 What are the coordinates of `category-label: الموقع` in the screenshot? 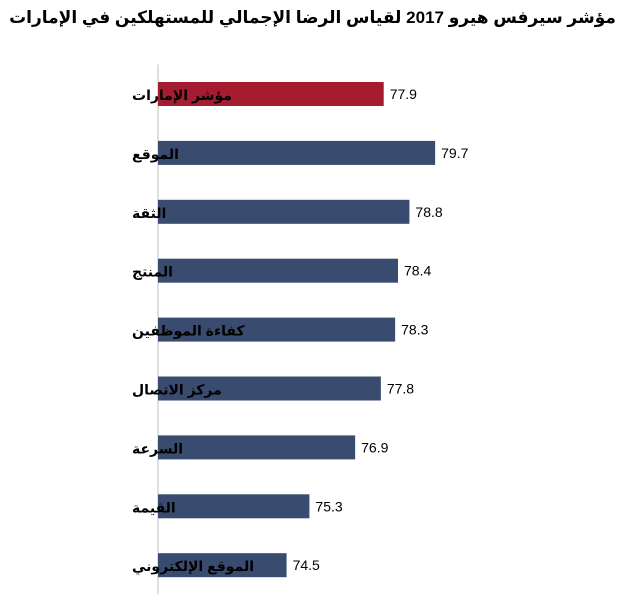 It's located at (155, 154).